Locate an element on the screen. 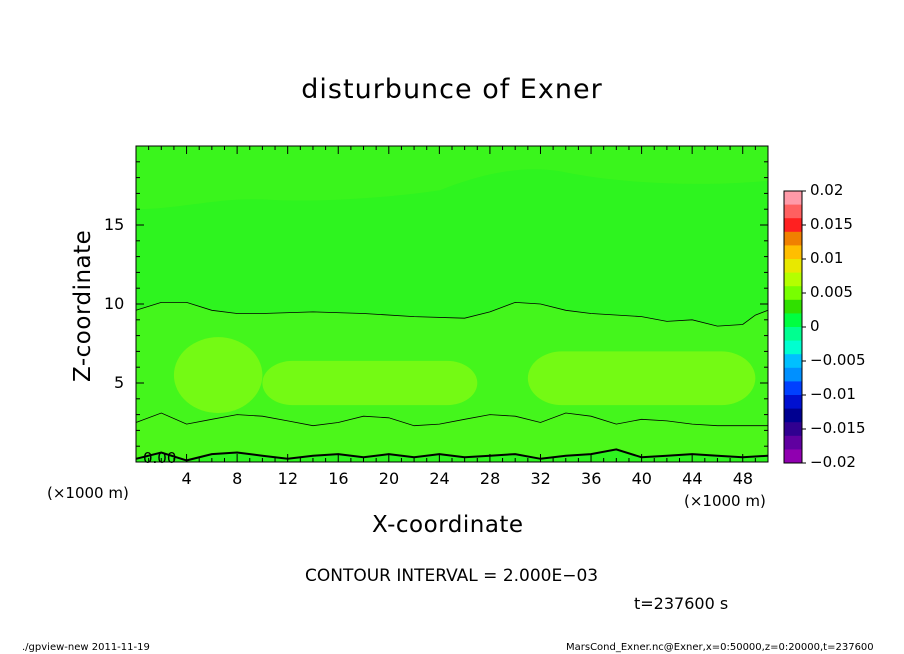 The image size is (904, 654). x-axis-unit-right: (×1000 m) is located at coordinates (725, 501).